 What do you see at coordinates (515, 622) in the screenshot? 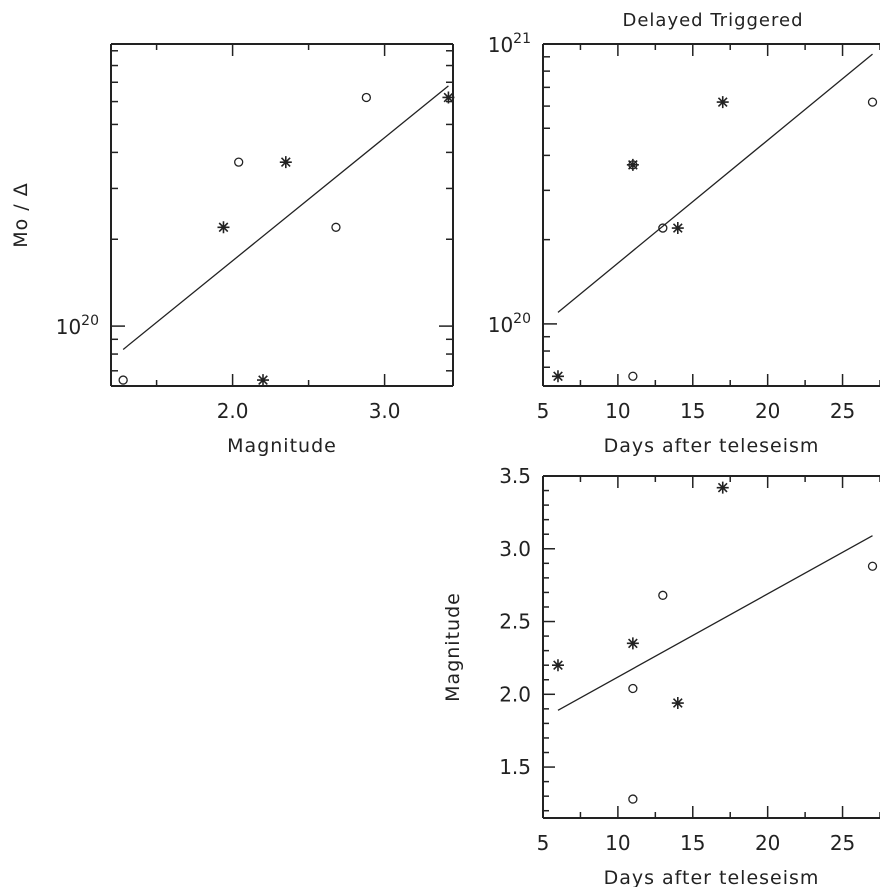
I see `y-tick-label: 2.5` at bounding box center [515, 622].